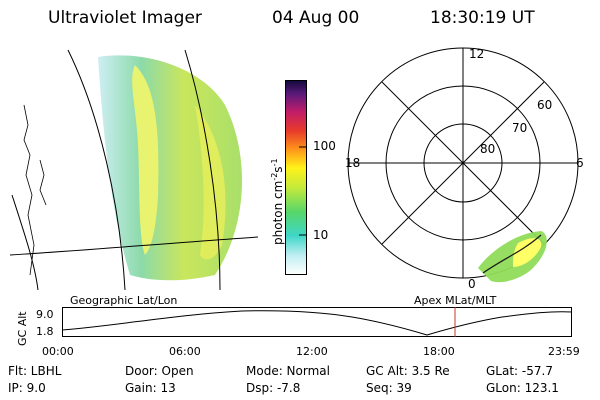 This screenshot has height=400, width=600. What do you see at coordinates (476, 54) in the screenshot?
I see `mlt-label-12: 12` at bounding box center [476, 54].